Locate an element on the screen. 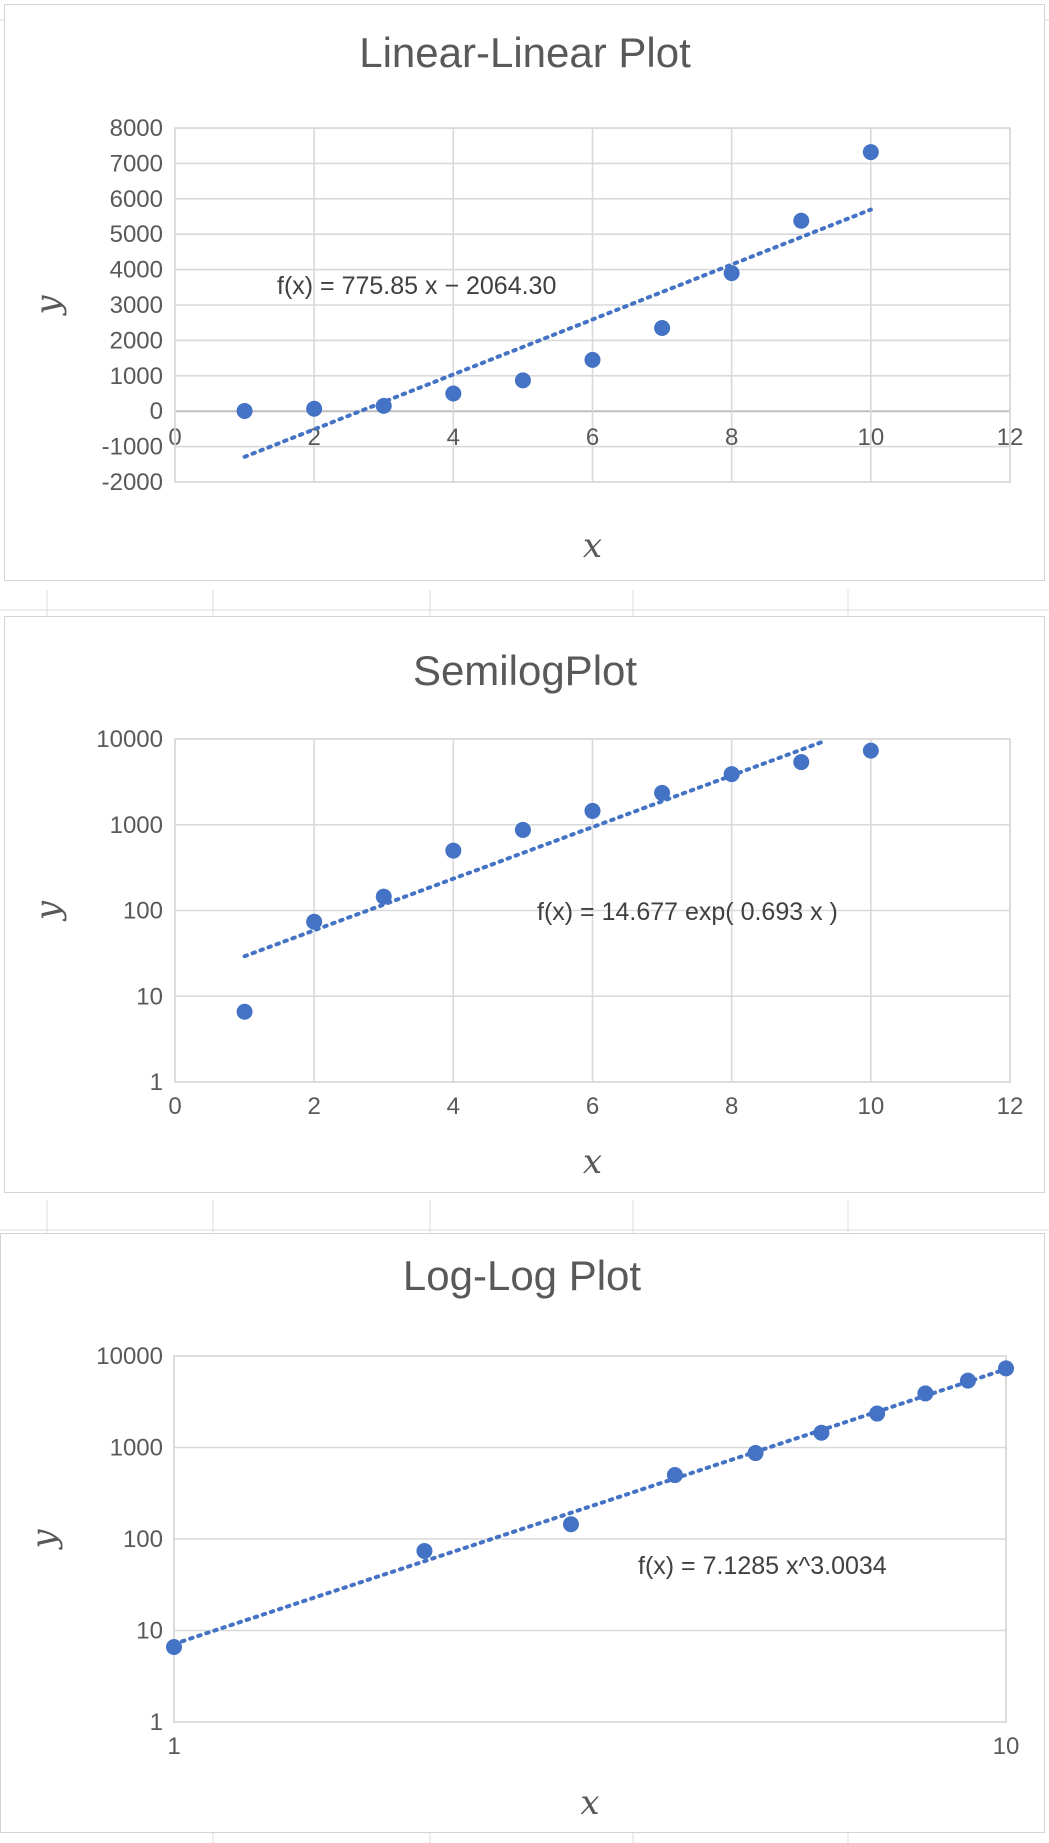 The image size is (1049, 1843). x-tick-label: 0 is located at coordinates (174, 1106).